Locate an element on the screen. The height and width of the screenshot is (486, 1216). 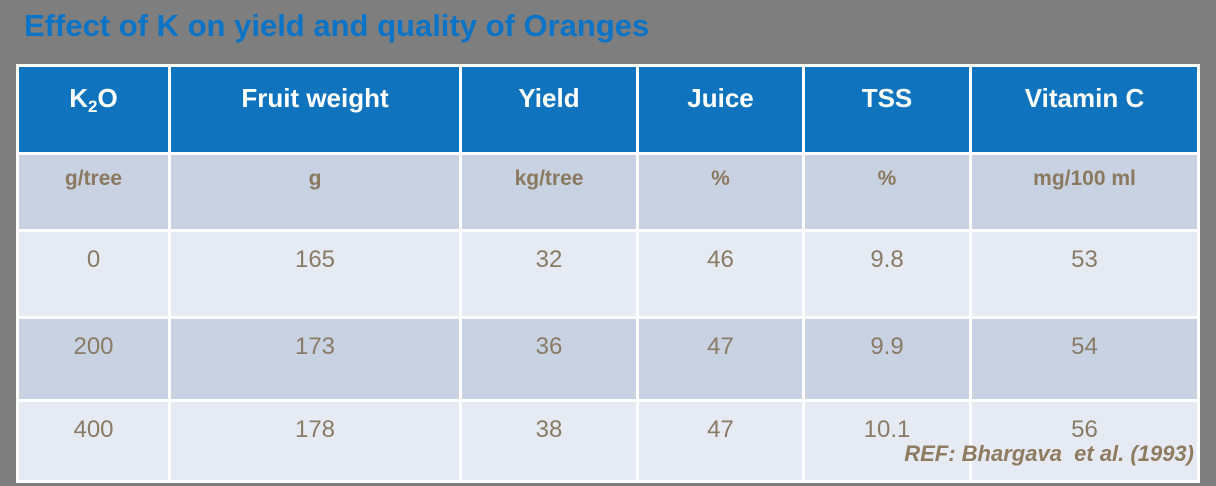
data-cell: 9.8 is located at coordinates (887, 274).